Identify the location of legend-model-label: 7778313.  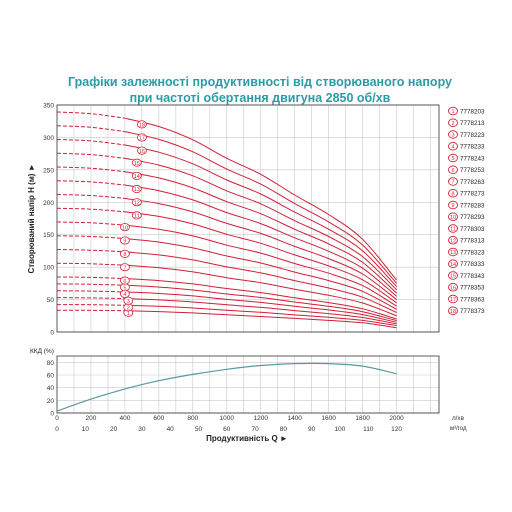
(472, 241).